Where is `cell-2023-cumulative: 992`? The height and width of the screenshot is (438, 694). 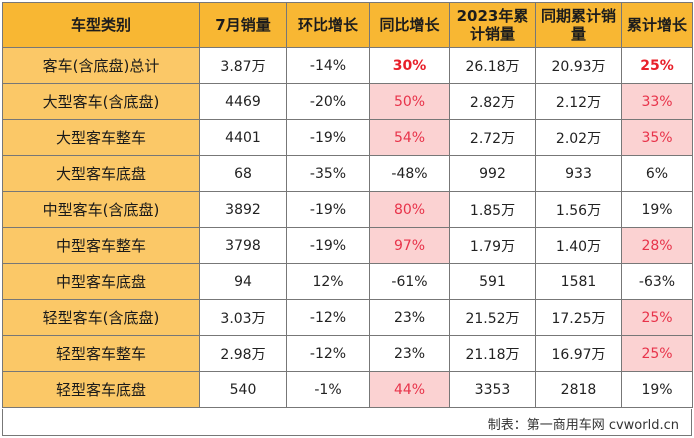
cell-2023-cumulative: 992 is located at coordinates (492, 173).